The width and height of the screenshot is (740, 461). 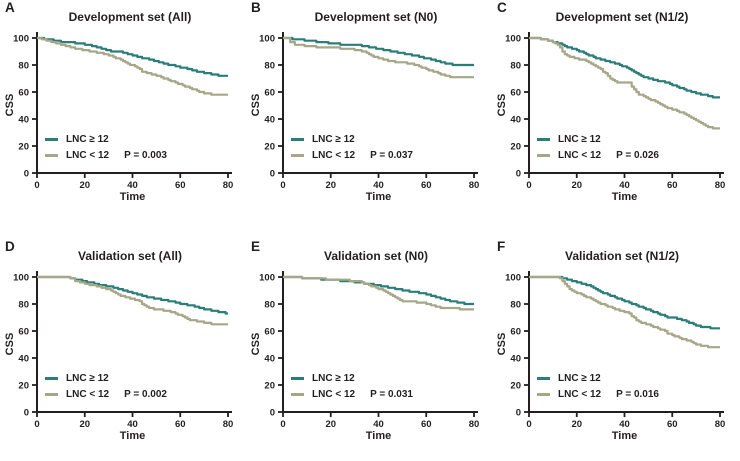 I want to click on legend: LNC ≥ 12 LNC < 12 P = 0.031, so click(x=352, y=386).